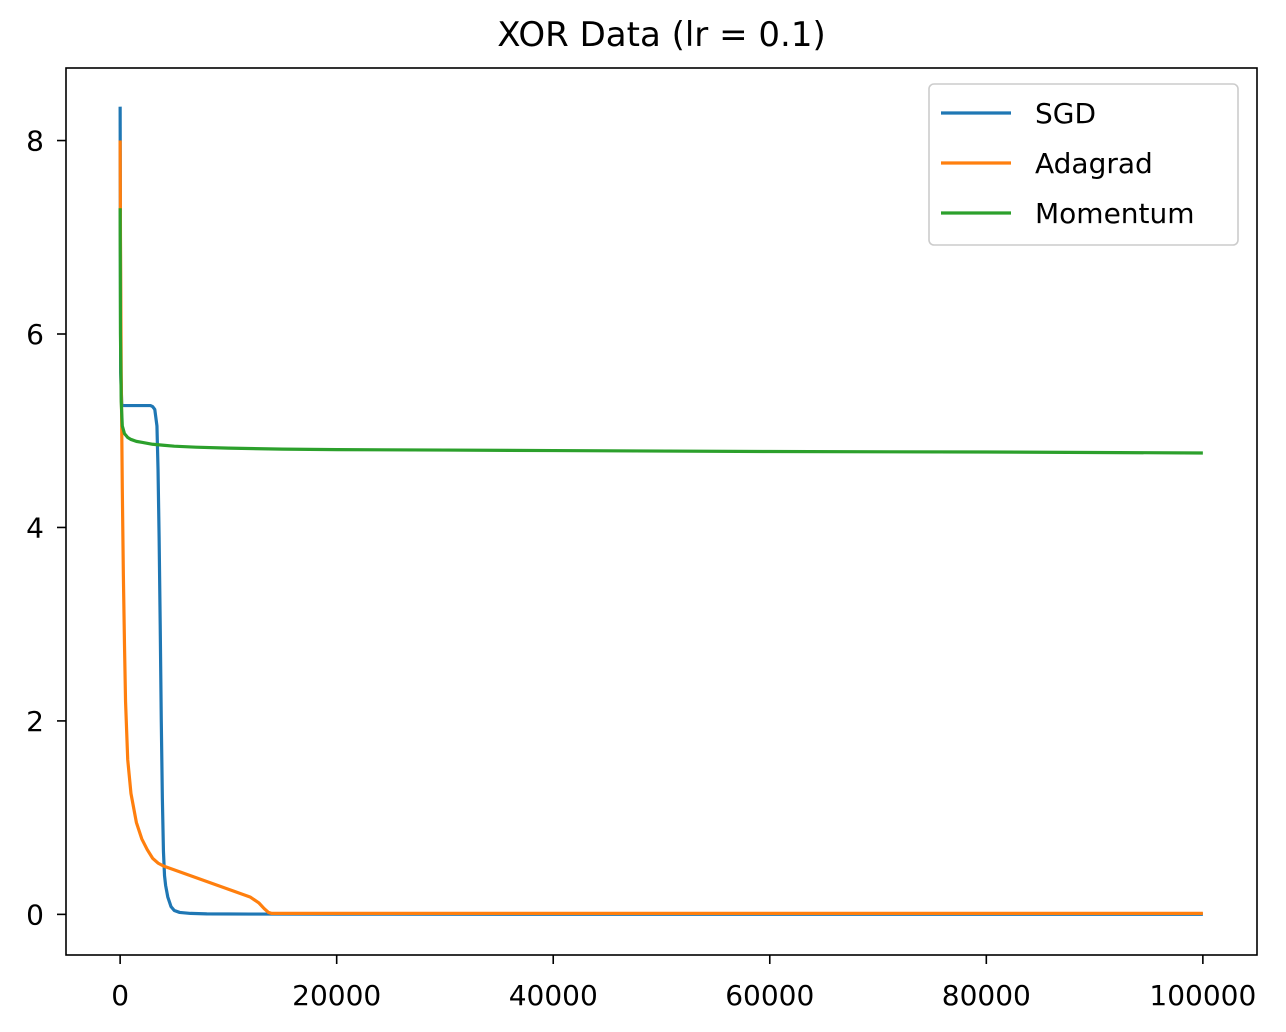 The height and width of the screenshot is (1032, 1286). What do you see at coordinates (1115, 213) in the screenshot?
I see `legend-label-momentum: Momentum` at bounding box center [1115, 213].